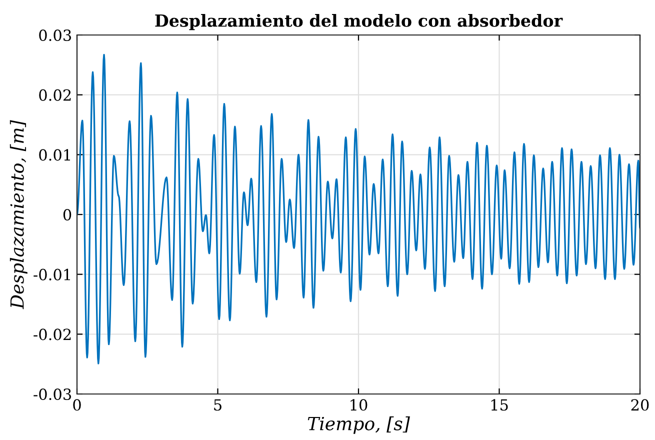 The width and height of the screenshot is (655, 440). Describe the element at coordinates (499, 405) in the screenshot. I see `x-tick-label: 15` at that location.